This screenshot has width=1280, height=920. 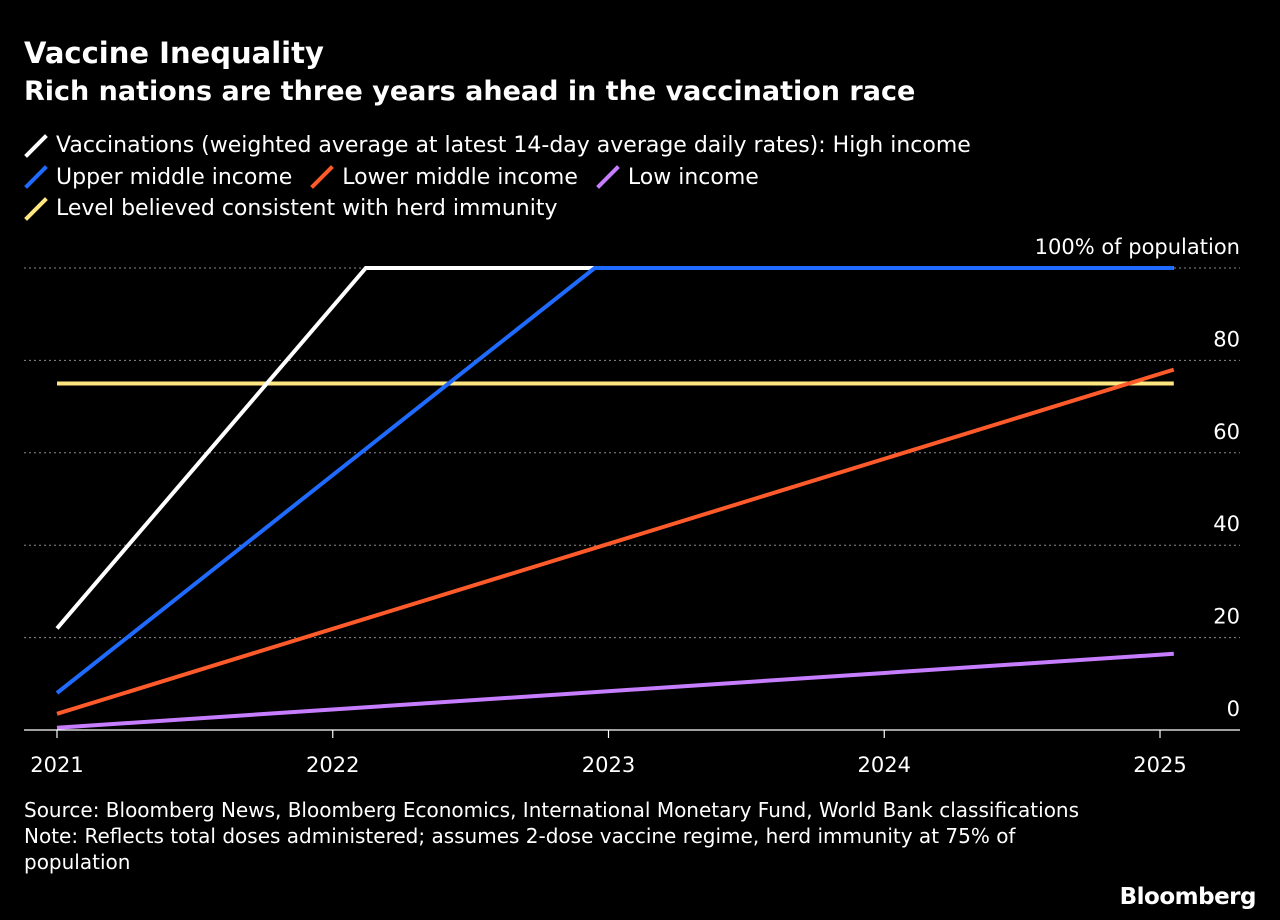 What do you see at coordinates (1233, 709) in the screenshot?
I see `y-tick-label-0: 0` at bounding box center [1233, 709].